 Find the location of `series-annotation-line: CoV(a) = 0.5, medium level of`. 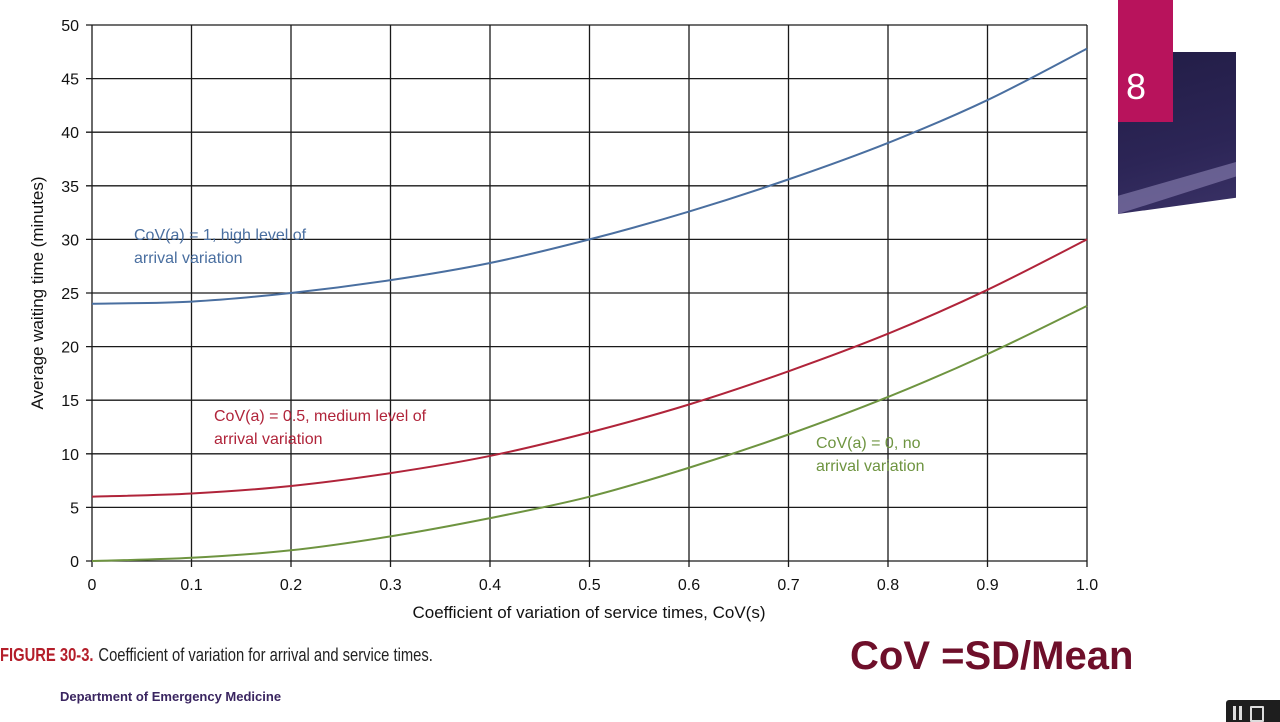

series-annotation-line: CoV(a) = 0.5, medium level of is located at coordinates (320, 416).